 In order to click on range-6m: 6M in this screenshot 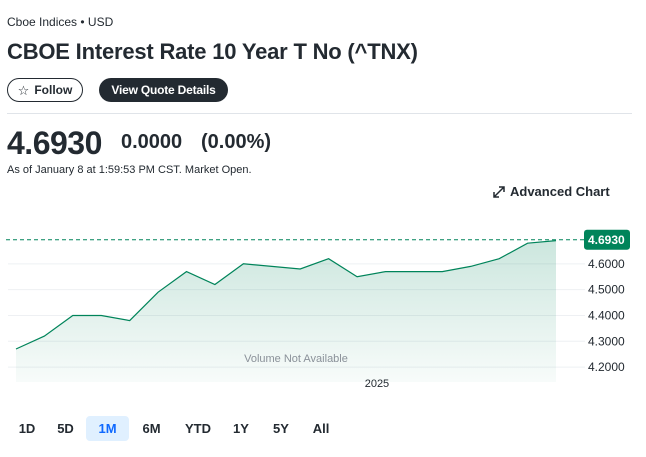, I will do `click(151, 428)`.